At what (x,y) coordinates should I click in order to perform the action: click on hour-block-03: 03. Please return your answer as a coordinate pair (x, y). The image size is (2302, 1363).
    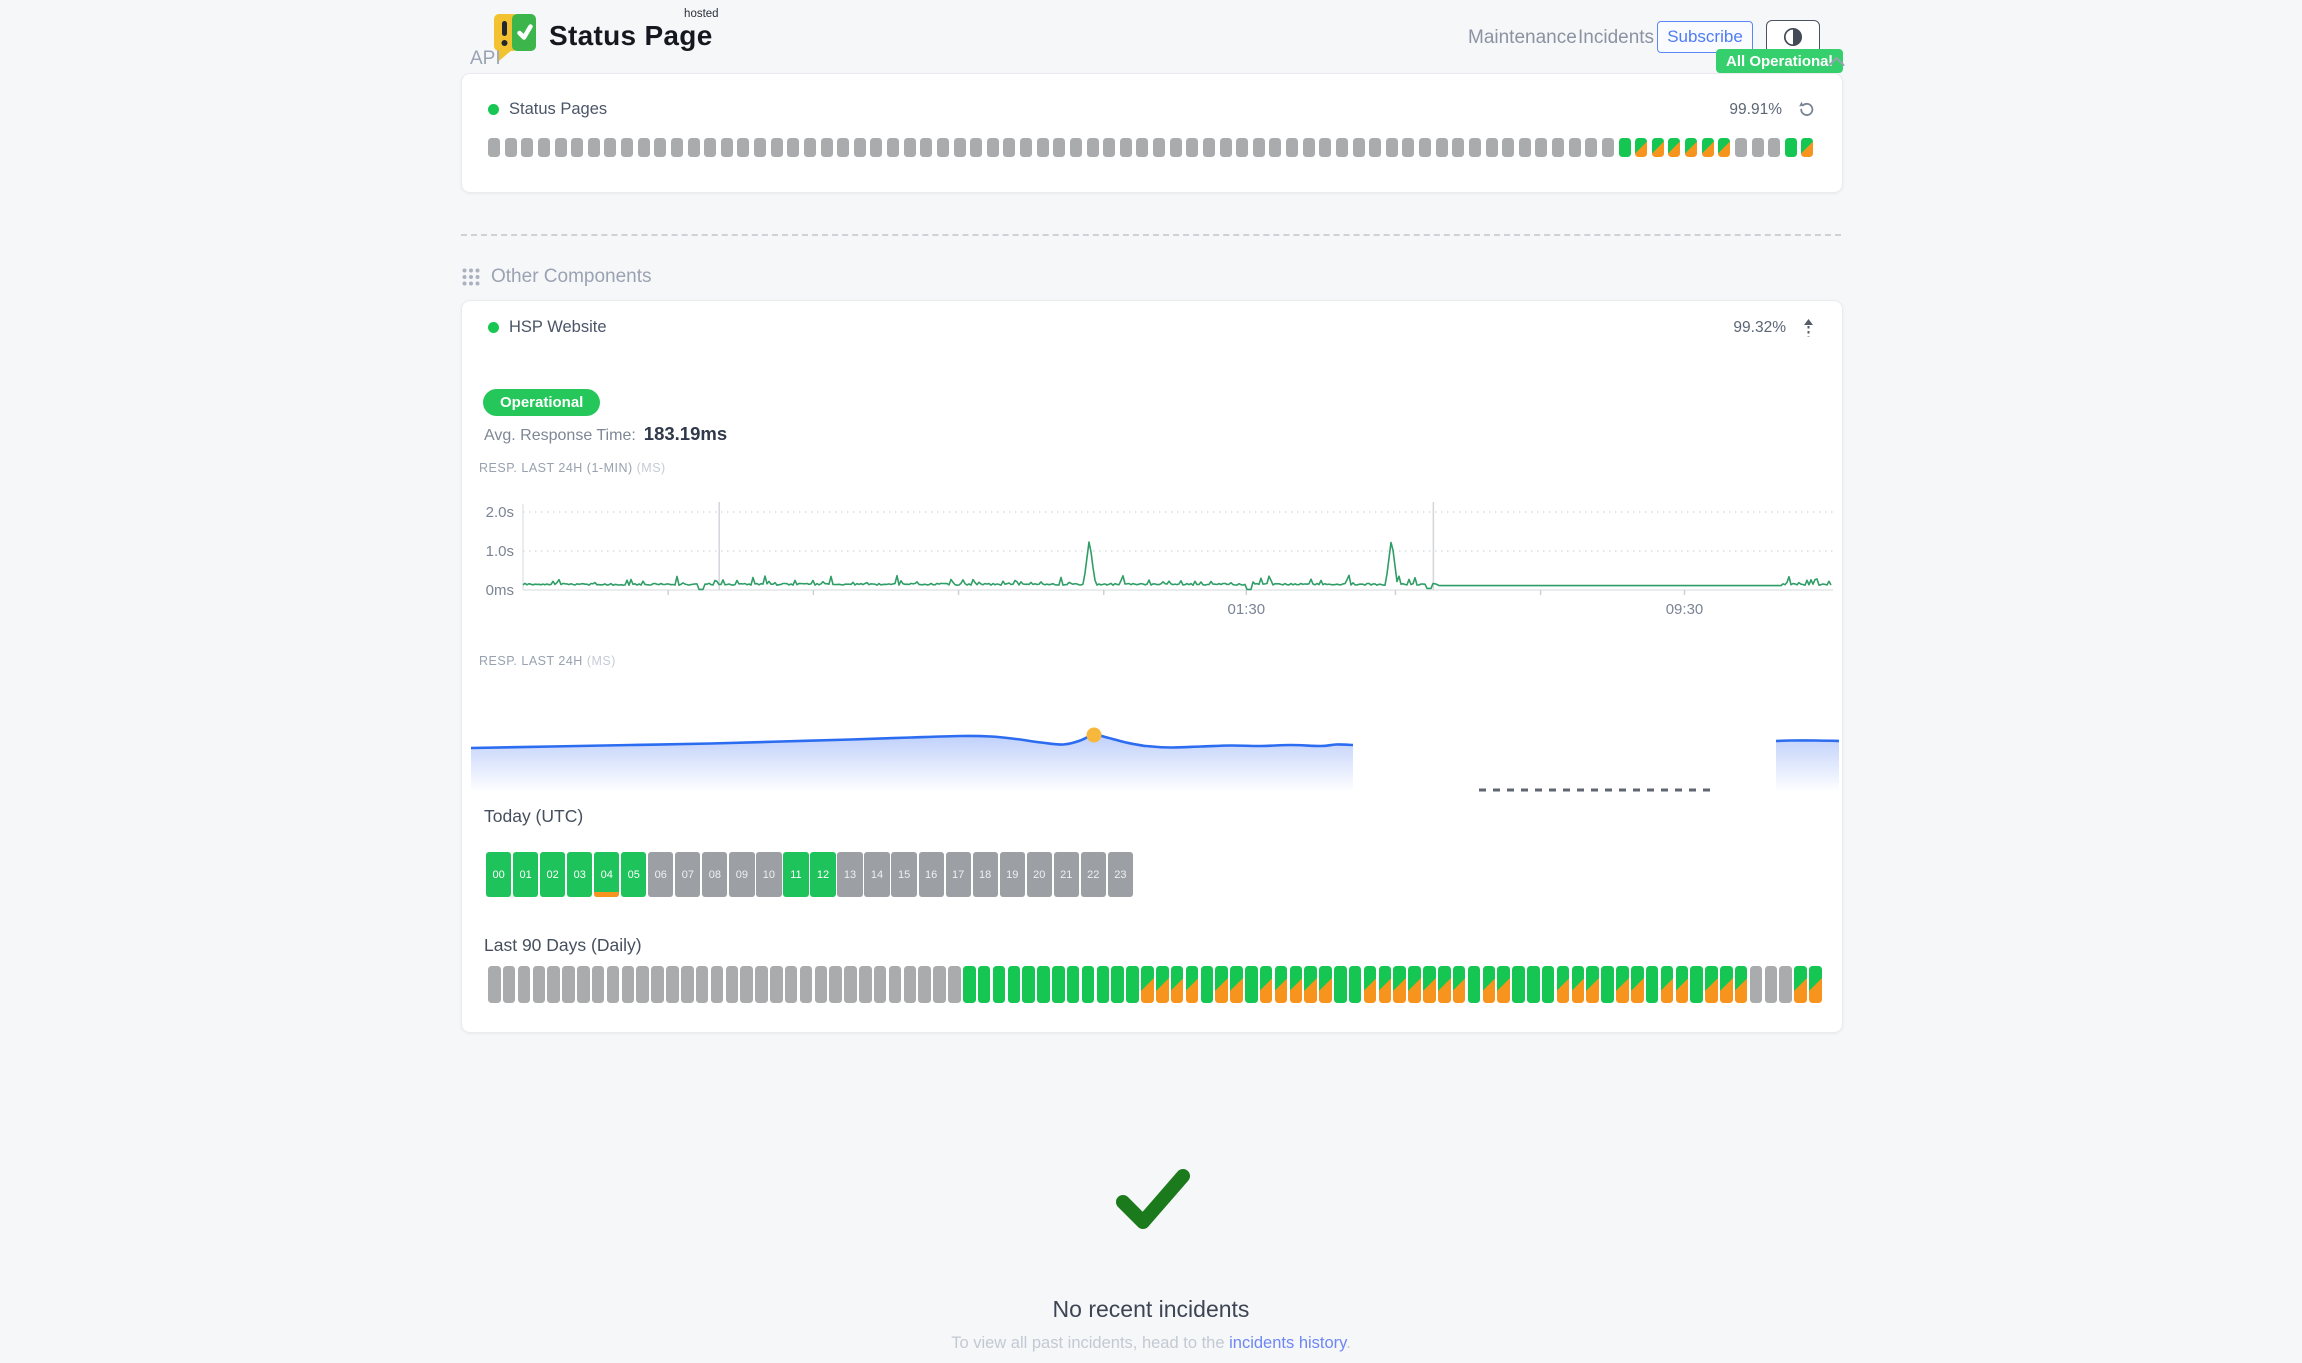
    Looking at the image, I should click on (580, 874).